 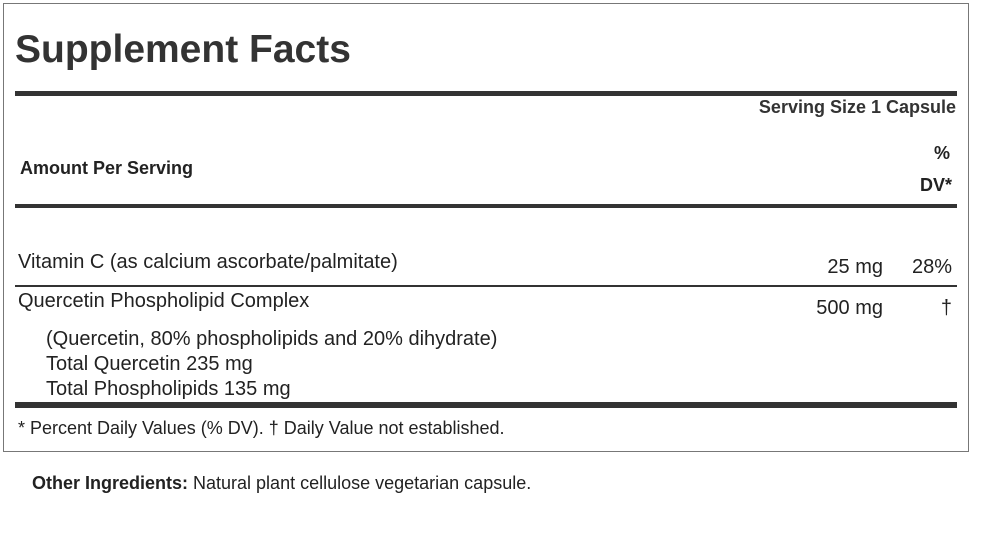 What do you see at coordinates (849, 308) in the screenshot?
I see `nutrient-amount: 500 mg` at bounding box center [849, 308].